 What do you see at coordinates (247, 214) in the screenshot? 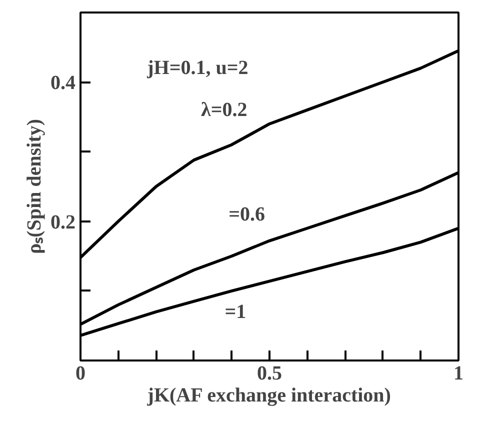
I see `annotation: =0.6` at bounding box center [247, 214].